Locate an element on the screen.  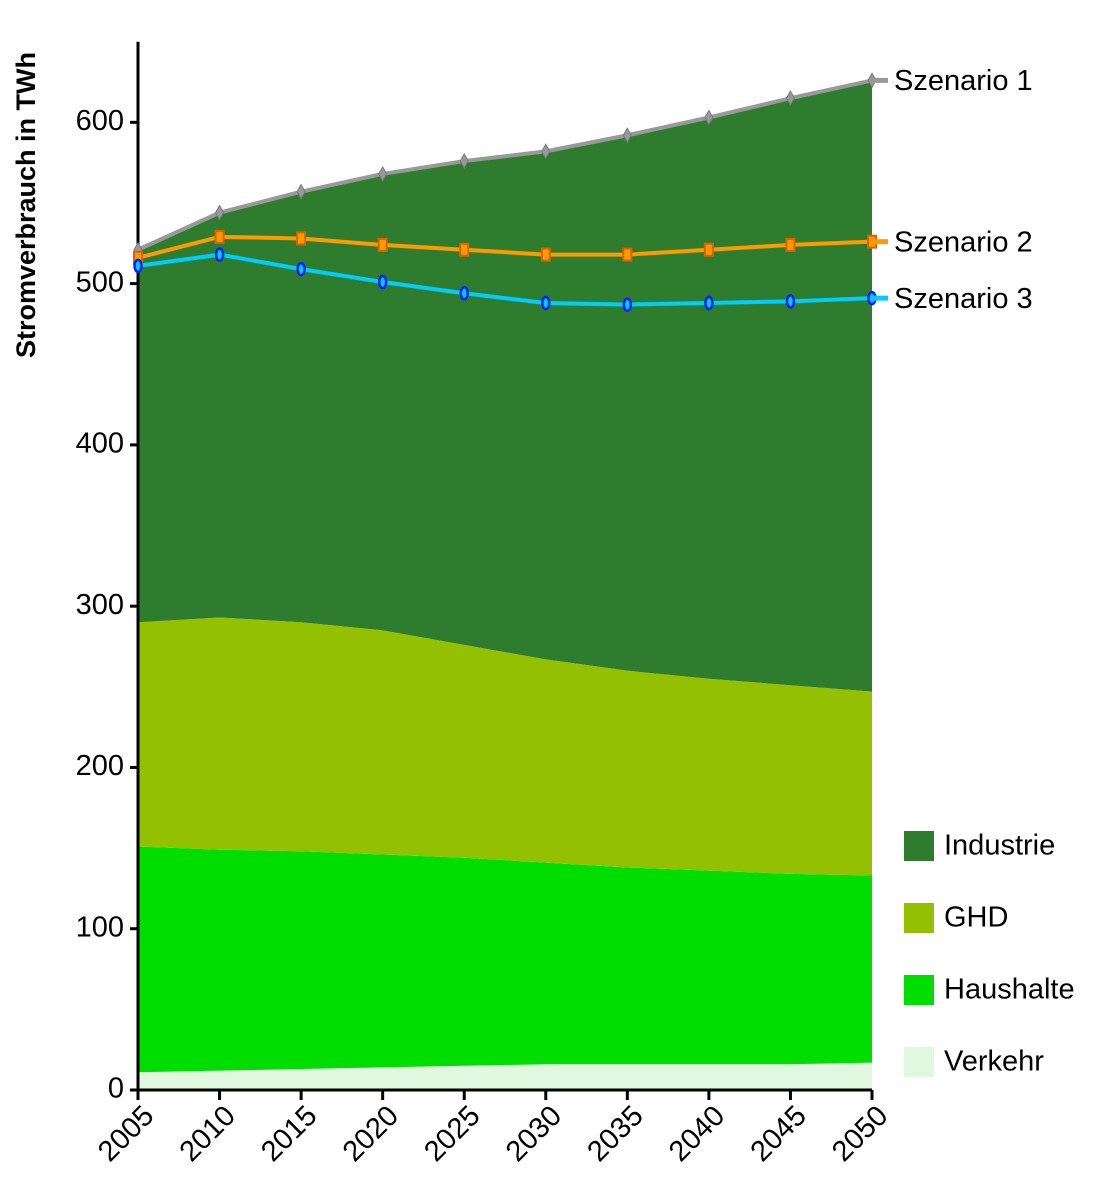
legend-label: GHD is located at coordinates (976, 918).